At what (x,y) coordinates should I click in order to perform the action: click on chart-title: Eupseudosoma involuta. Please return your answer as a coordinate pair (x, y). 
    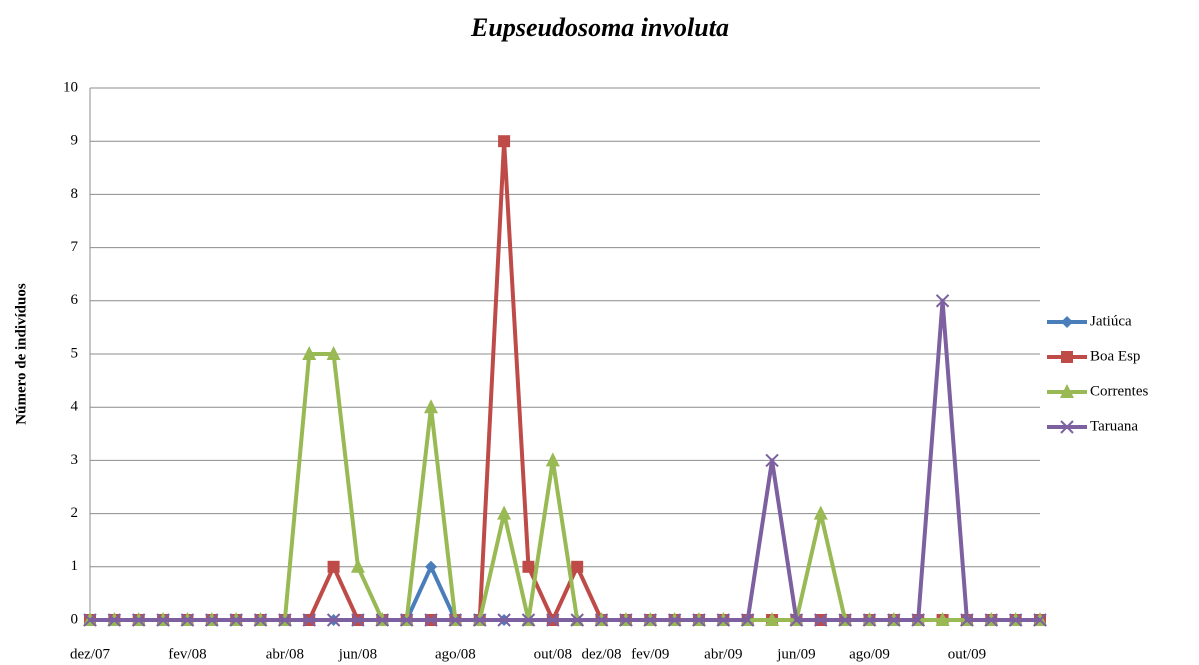
    Looking at the image, I should click on (599, 27).